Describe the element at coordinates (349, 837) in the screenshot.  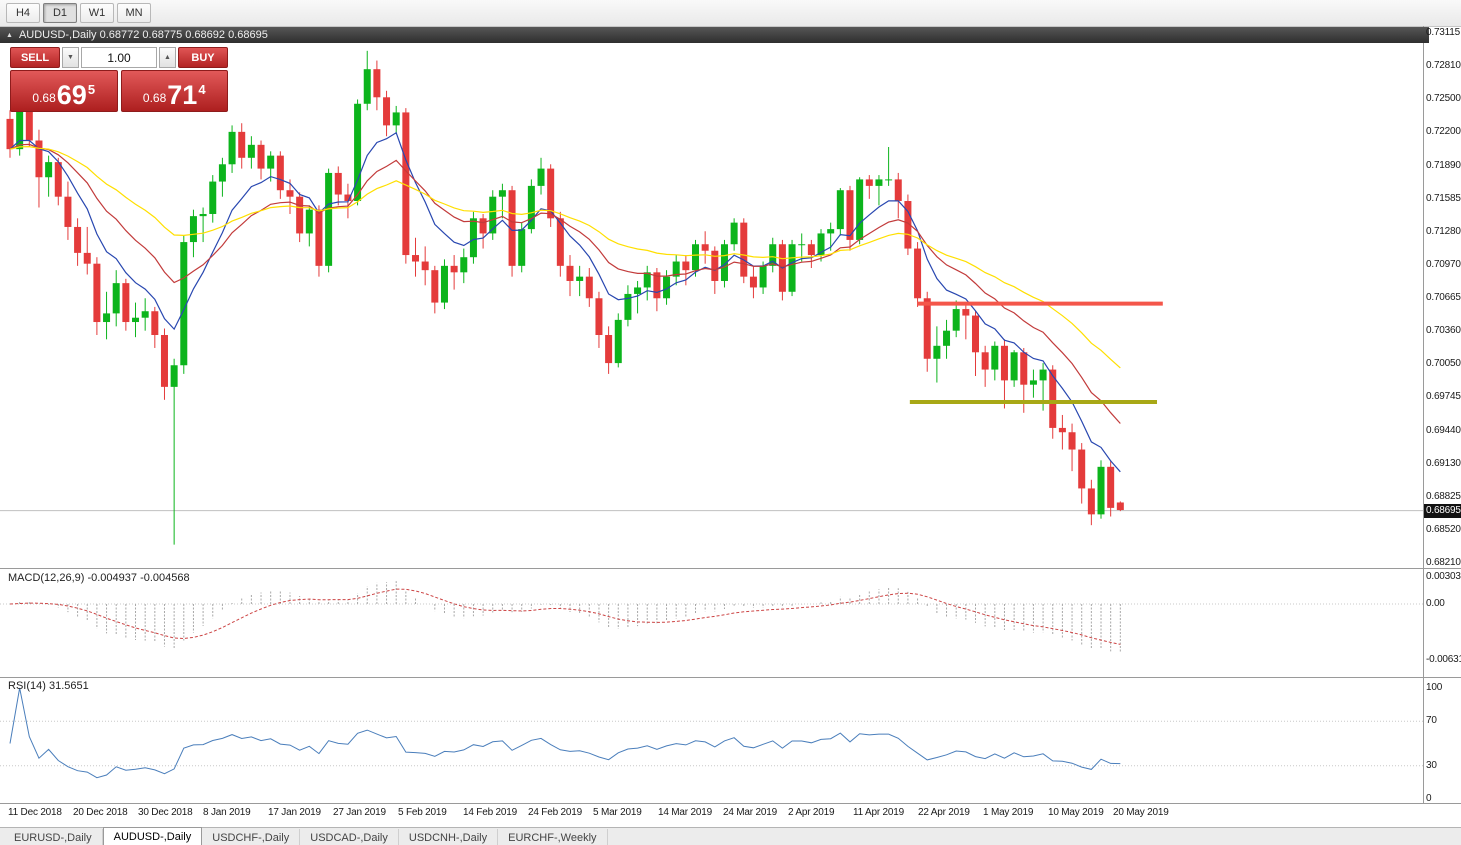
I see `chart-tab-usdcad: USDCAD-,Daily` at that location.